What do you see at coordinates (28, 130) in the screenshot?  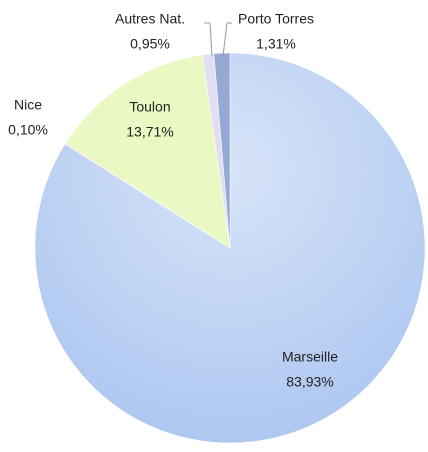 I see `slice-value-label: 0,10%` at bounding box center [28, 130].